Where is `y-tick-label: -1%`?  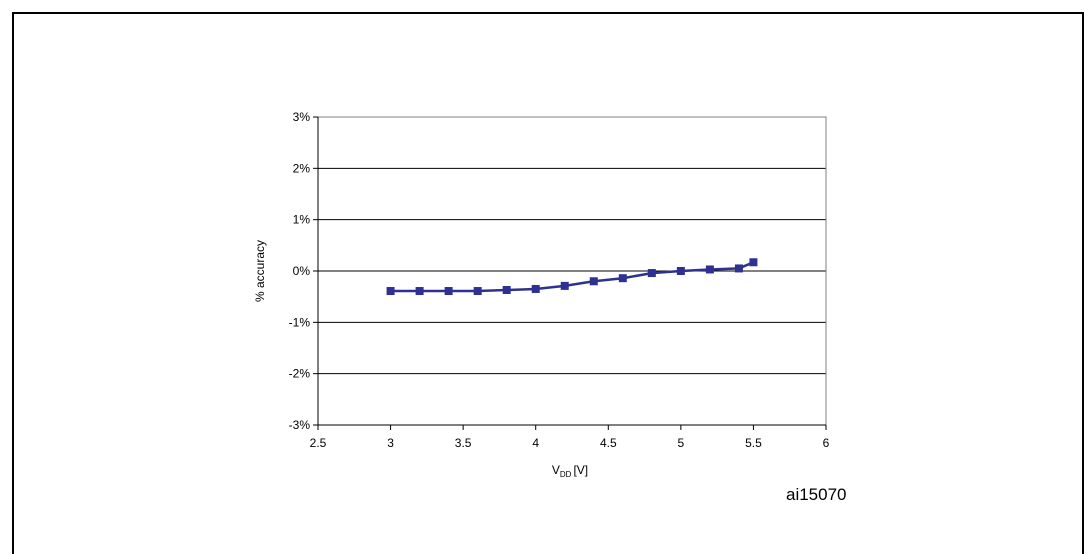 y-tick-label: -1% is located at coordinates (300, 322).